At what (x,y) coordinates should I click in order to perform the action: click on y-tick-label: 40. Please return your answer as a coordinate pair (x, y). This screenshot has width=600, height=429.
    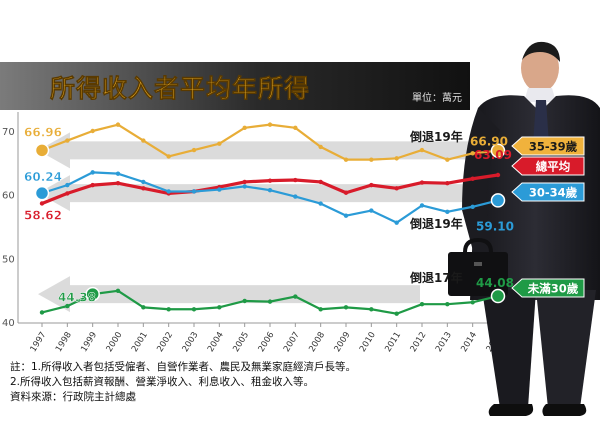
    Looking at the image, I should click on (8, 323).